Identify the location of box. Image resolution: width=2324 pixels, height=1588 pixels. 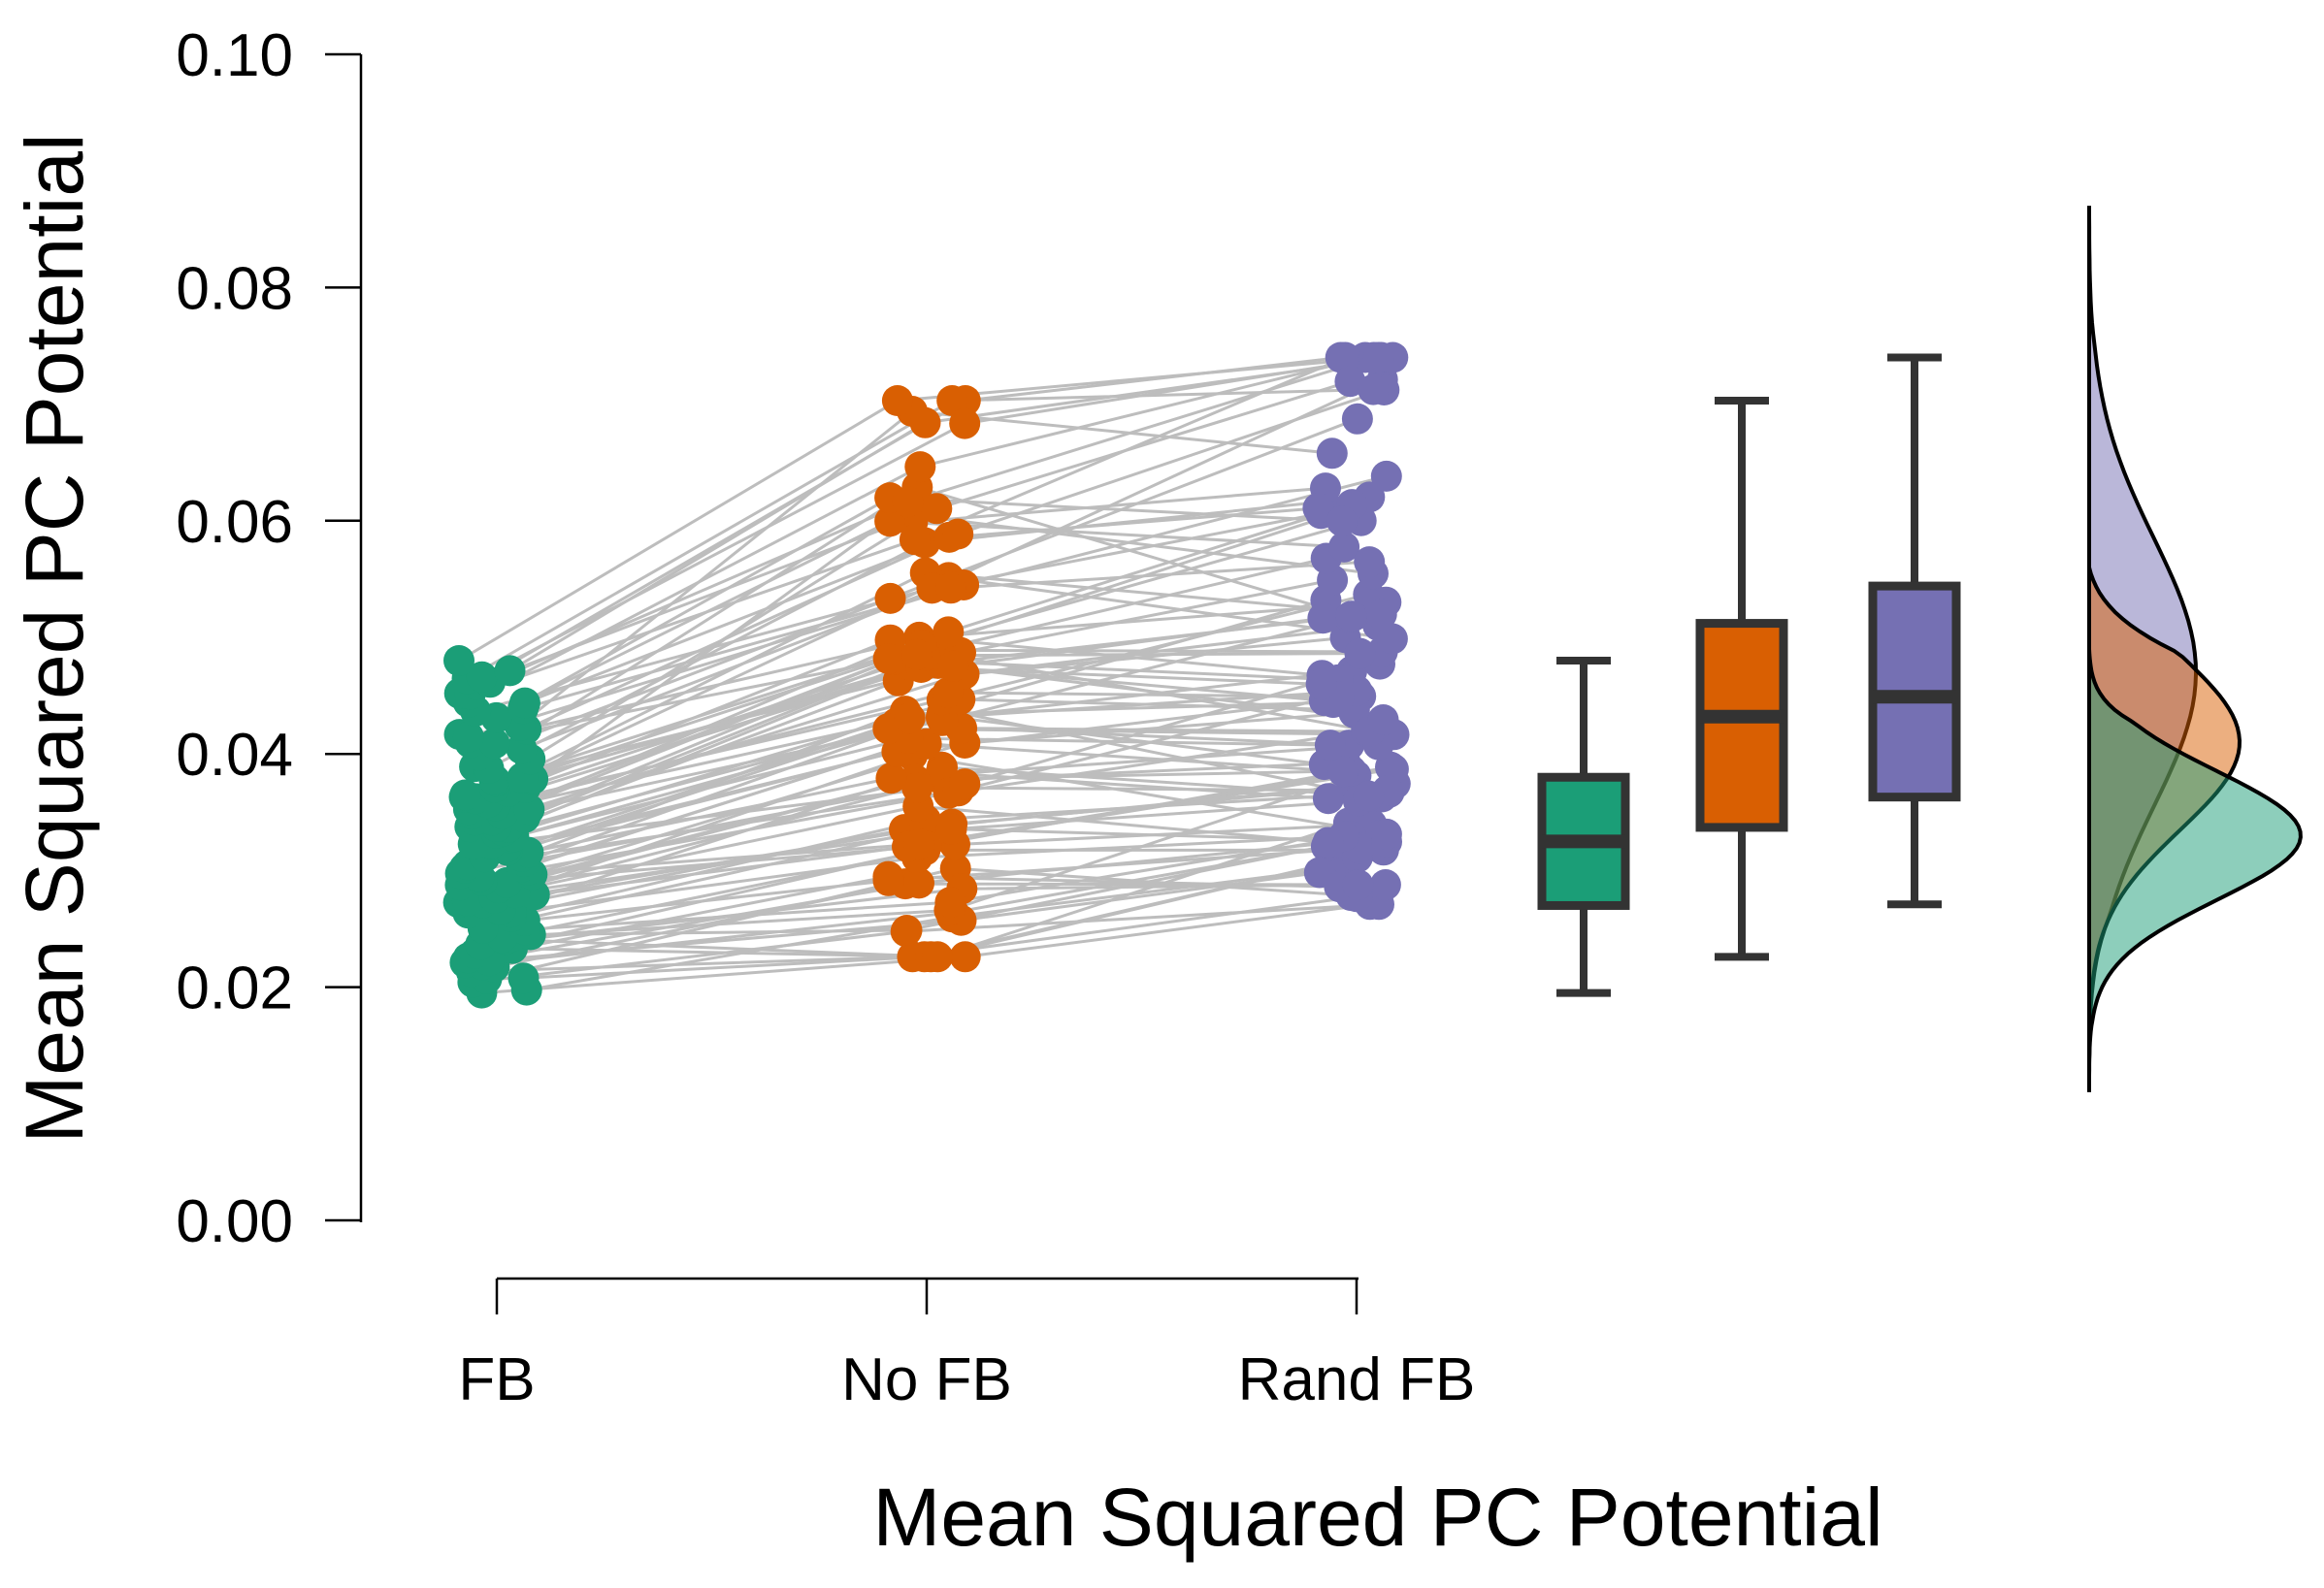
(1742, 725).